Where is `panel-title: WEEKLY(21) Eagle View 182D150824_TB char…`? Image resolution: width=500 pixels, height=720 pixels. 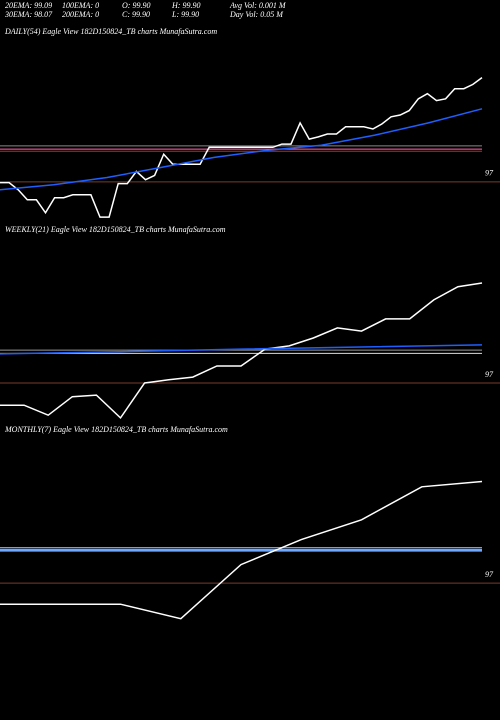
panel-title: WEEKLY(21) Eagle View 182D150824_TB char… is located at coordinates (115, 229).